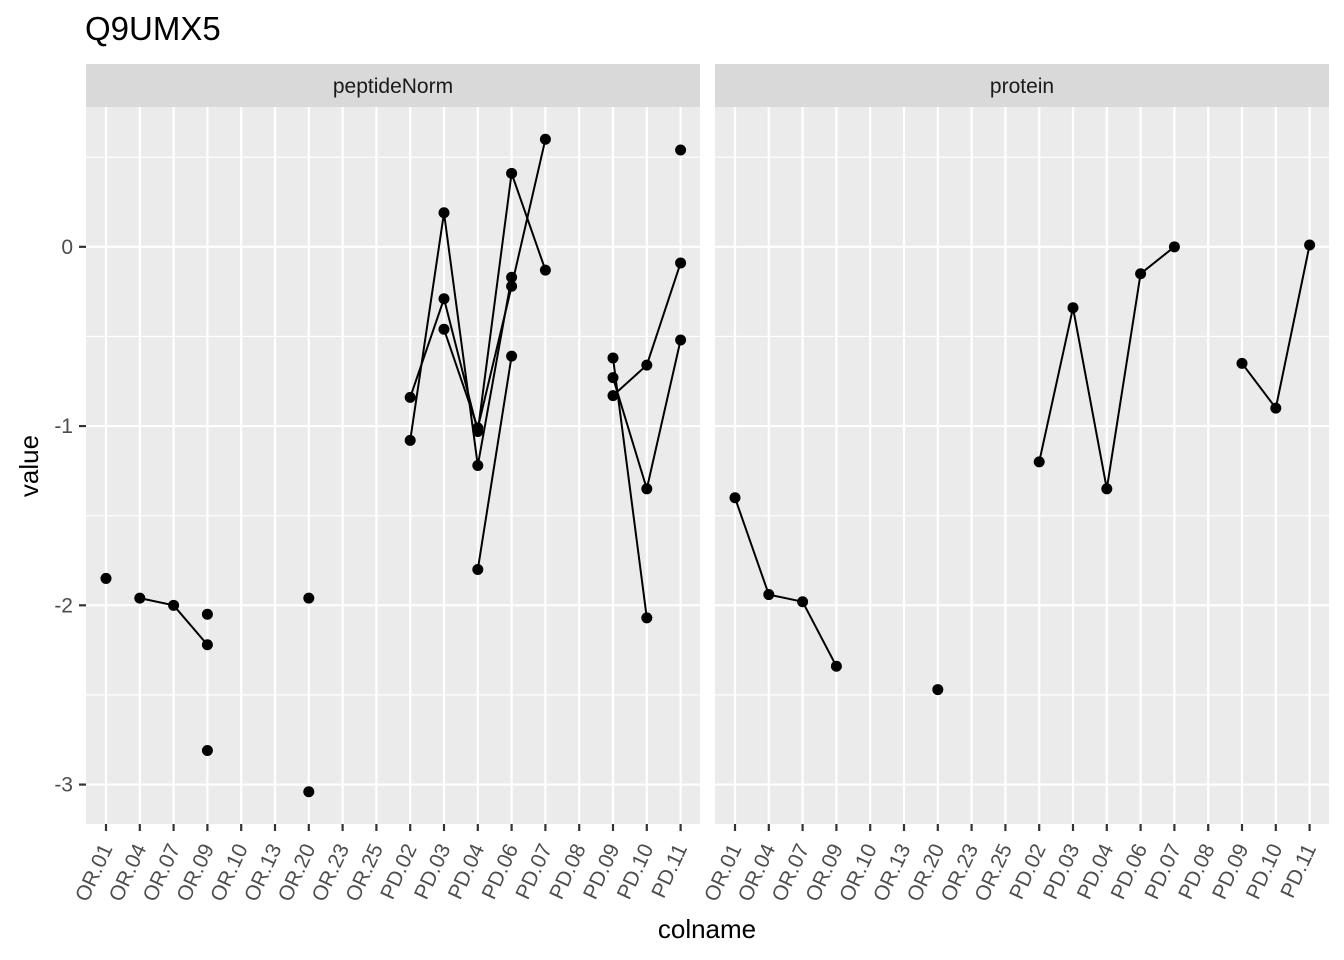 This screenshot has width=1344, height=960. What do you see at coordinates (63, 785) in the screenshot?
I see `y-tick-label: -3` at bounding box center [63, 785].